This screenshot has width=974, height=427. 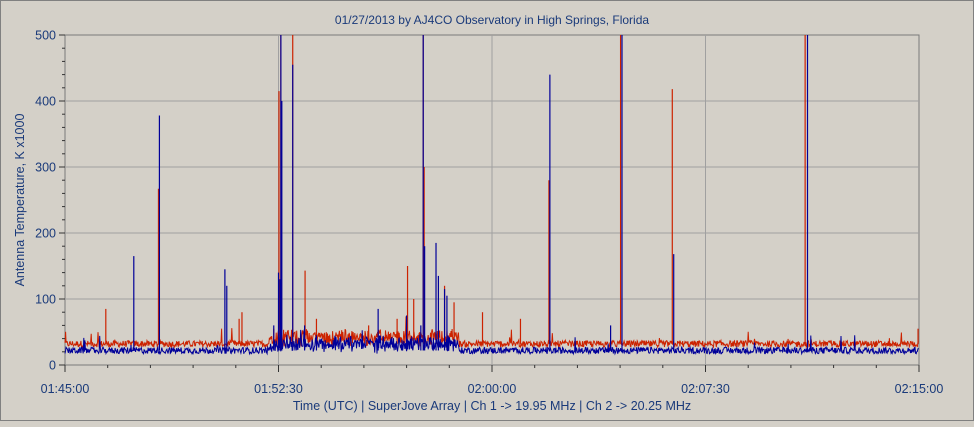 What do you see at coordinates (65, 389) in the screenshot?
I see `x-tick-label: 01:45:00` at bounding box center [65, 389].